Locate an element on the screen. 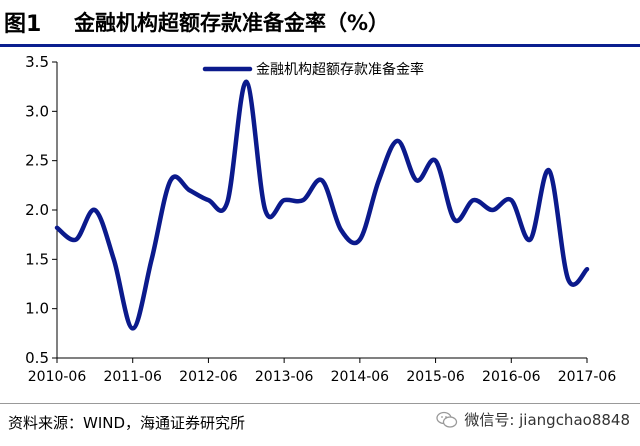  figure-title: 图1 金融机构超额存款准备金率（%） is located at coordinates (320, 21).